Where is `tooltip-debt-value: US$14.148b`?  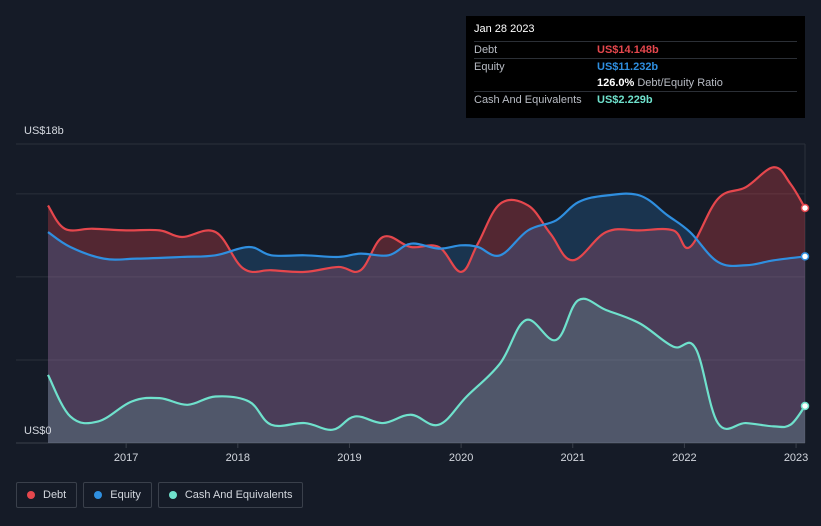 tooltip-debt-value: US$14.148b is located at coordinates (628, 50).